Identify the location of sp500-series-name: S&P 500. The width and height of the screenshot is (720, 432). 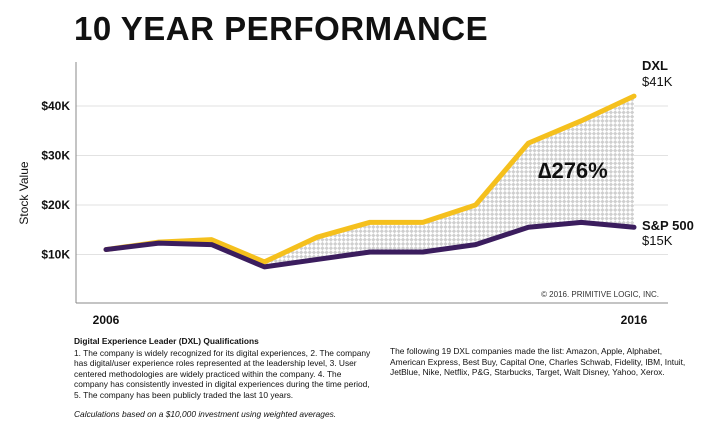
(668, 225).